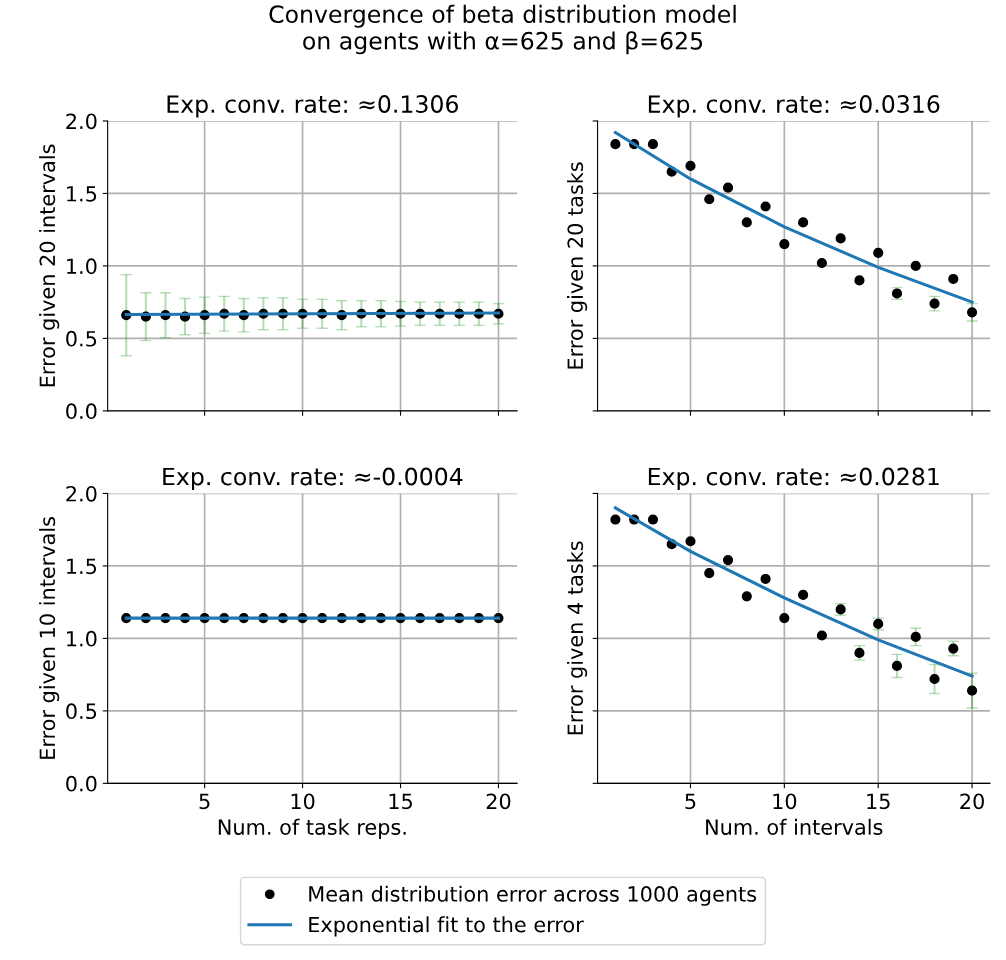  What do you see at coordinates (313, 479) in the screenshot?
I see `chart-title: Exp. conv. rate: ≈-0.0004` at bounding box center [313, 479].